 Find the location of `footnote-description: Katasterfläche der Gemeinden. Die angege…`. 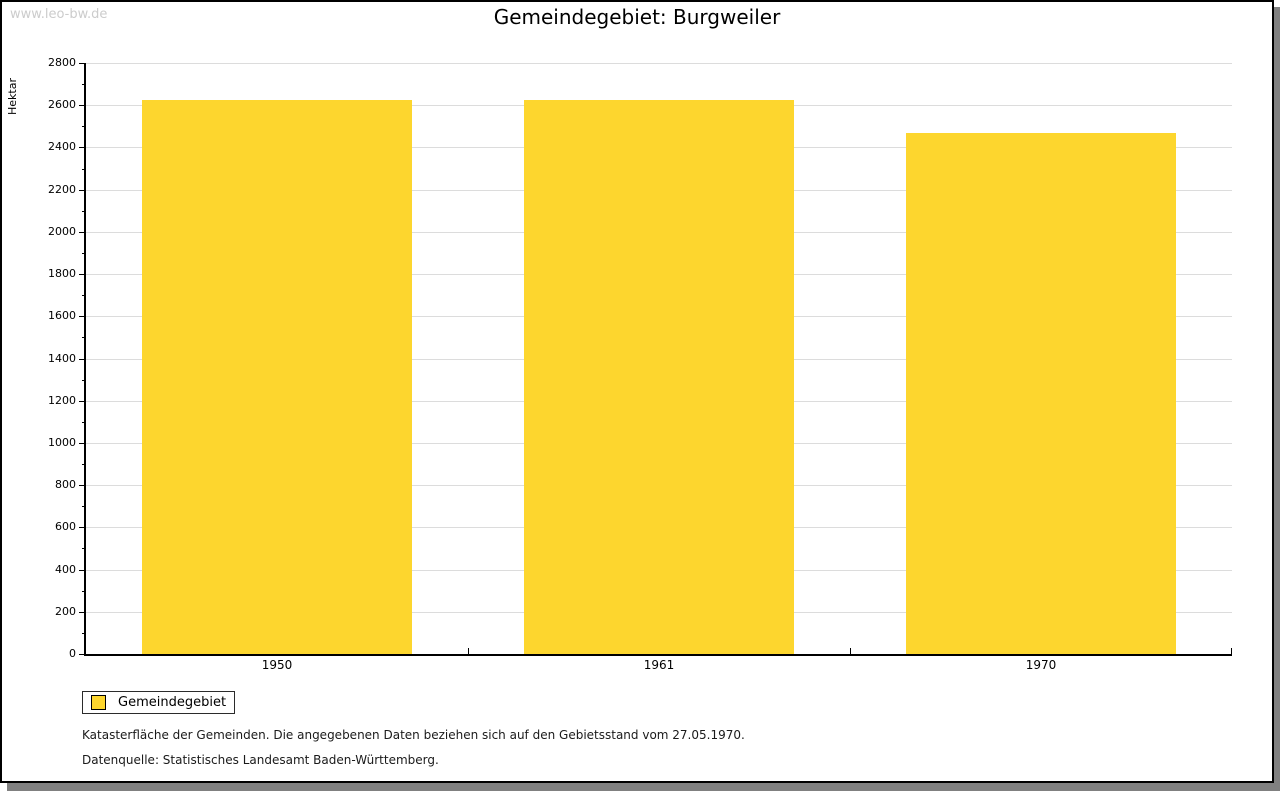

footnote-description: Katasterfläche der Gemeinden. Die angege… is located at coordinates (413, 735).